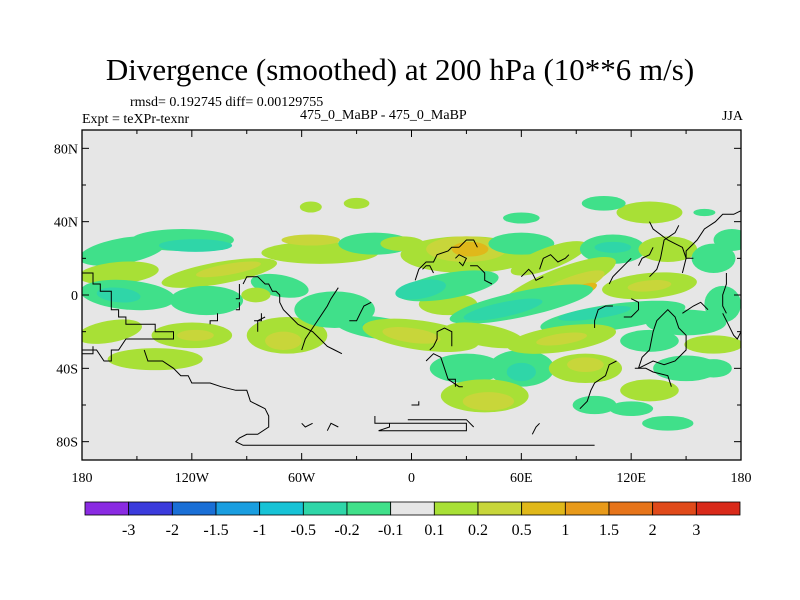 This screenshot has width=800, height=600. I want to click on y-tick-label-1: 40N, so click(66, 223).